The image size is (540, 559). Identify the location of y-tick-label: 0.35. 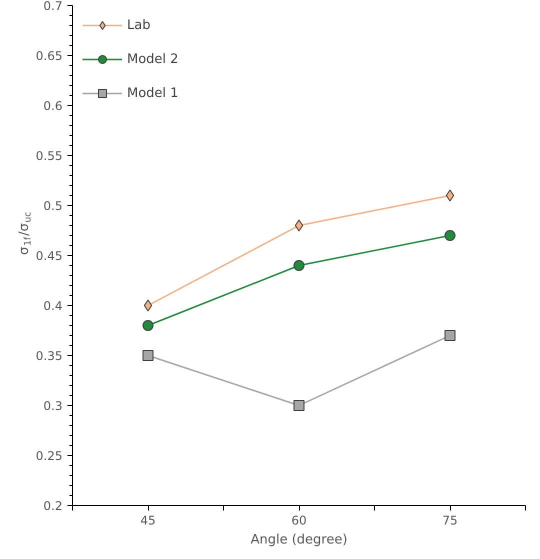
(49, 356).